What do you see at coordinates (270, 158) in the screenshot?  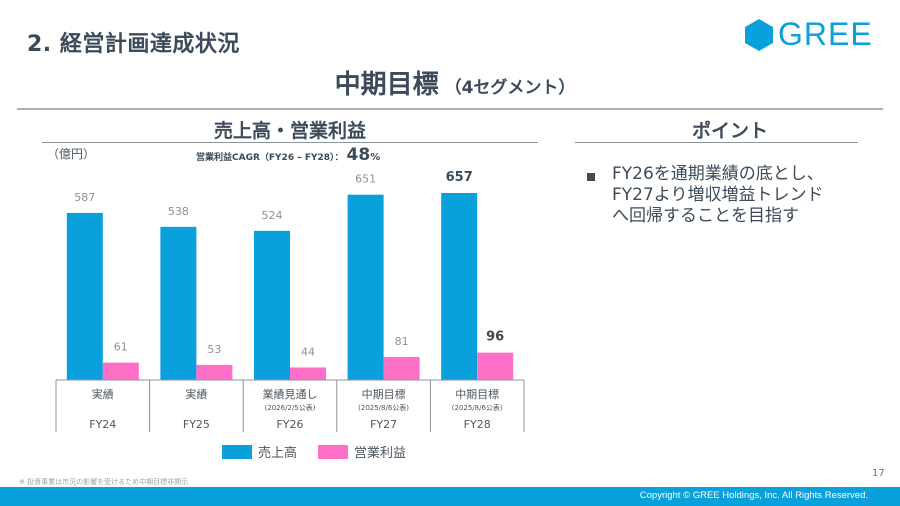 I see `cagr-label: 営業利益CAGR（FY26 – FY28）：` at bounding box center [270, 158].